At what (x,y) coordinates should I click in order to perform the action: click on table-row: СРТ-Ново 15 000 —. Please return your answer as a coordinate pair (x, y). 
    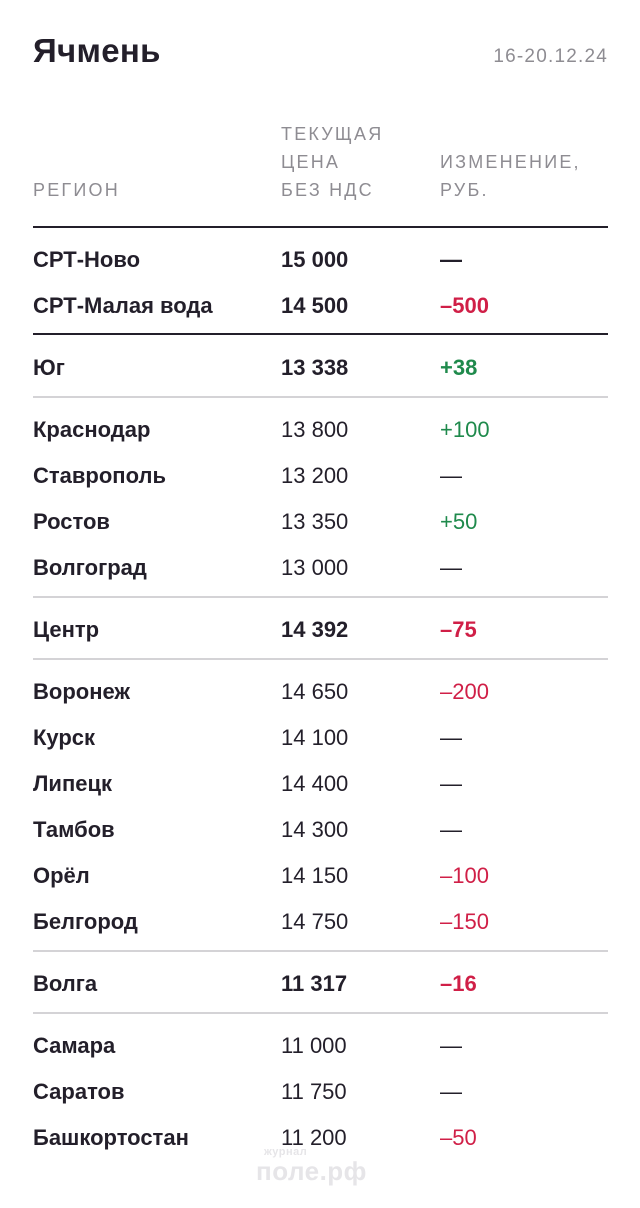
    Looking at the image, I should click on (320, 260).